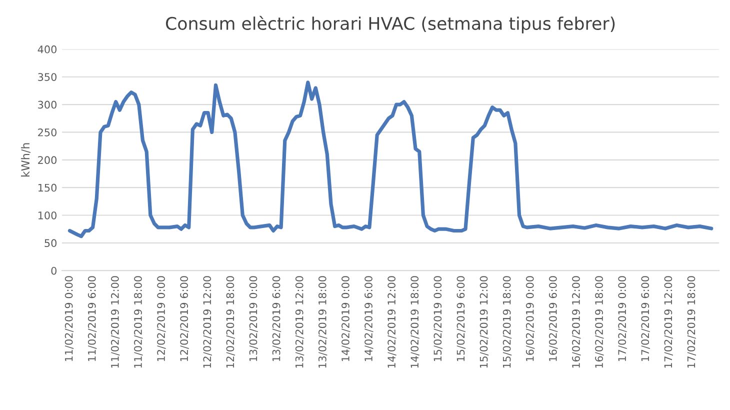  What do you see at coordinates (92, 319) in the screenshot?
I see `x-tick-label: 11/02/2019 6:00` at bounding box center [92, 319].